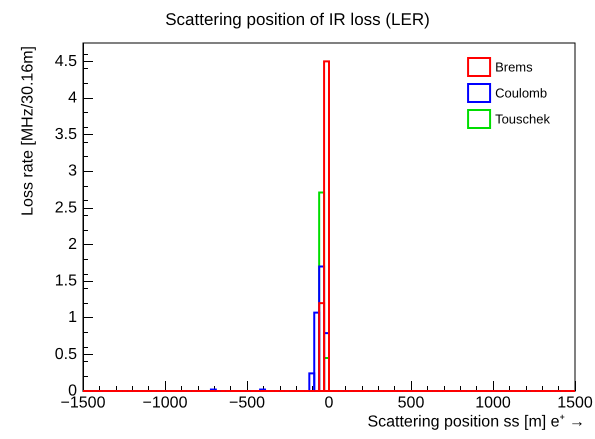 This screenshot has width=595, height=439. What do you see at coordinates (514, 67) in the screenshot?
I see `legend-label: Brems` at bounding box center [514, 67].